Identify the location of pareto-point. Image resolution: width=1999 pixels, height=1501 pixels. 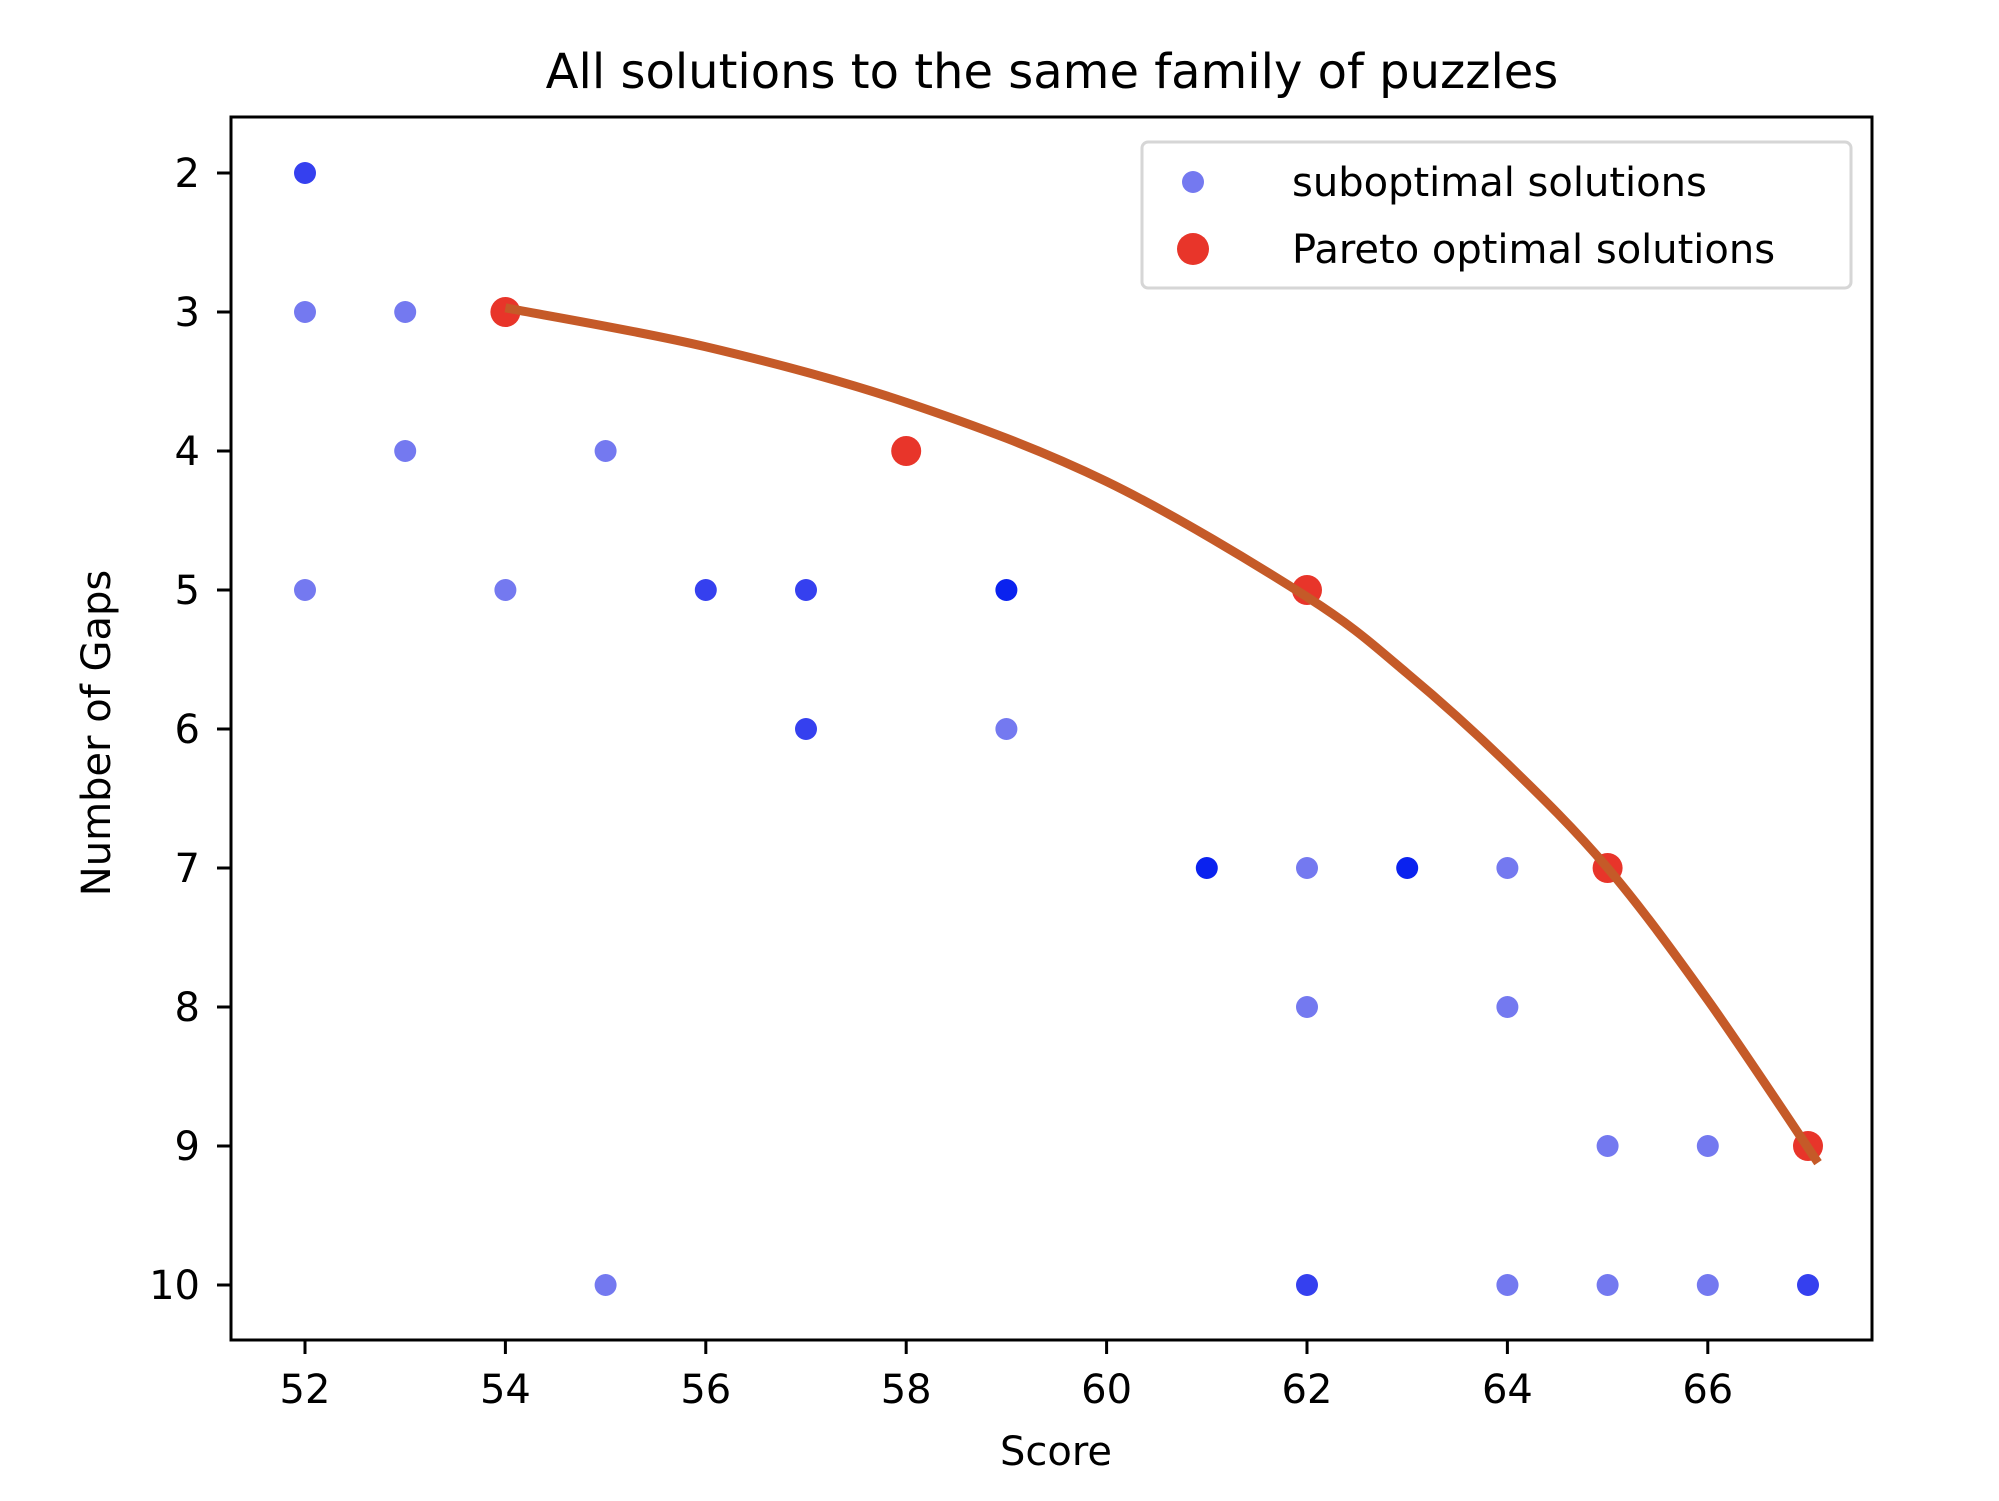
(906, 451).